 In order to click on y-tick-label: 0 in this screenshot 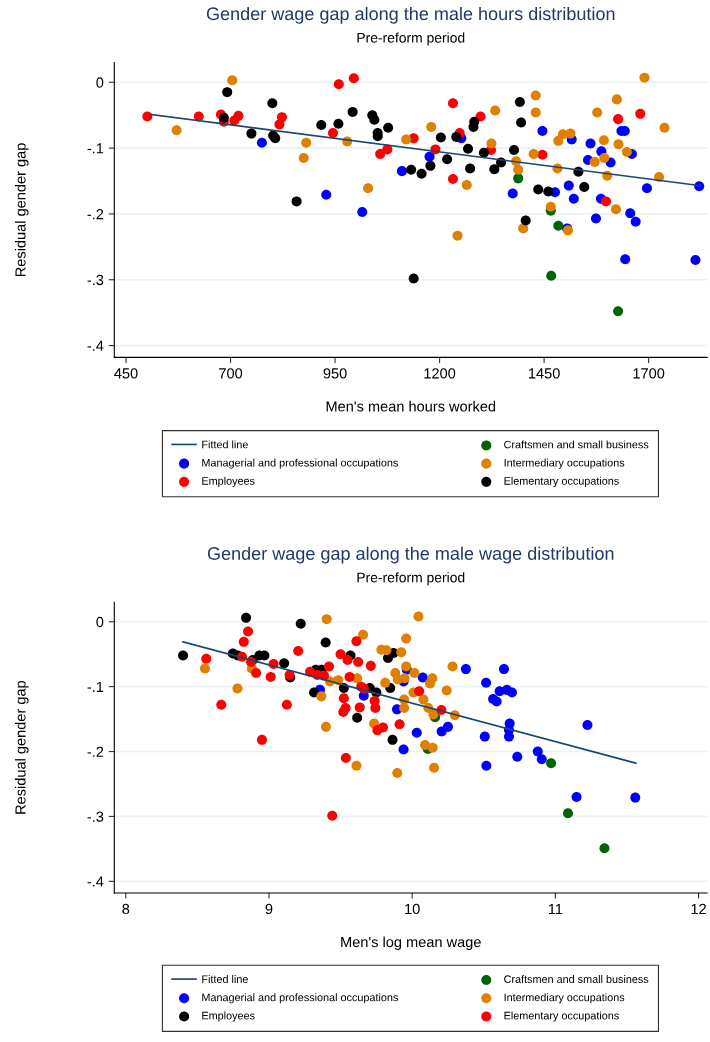, I will do `click(100, 622)`.